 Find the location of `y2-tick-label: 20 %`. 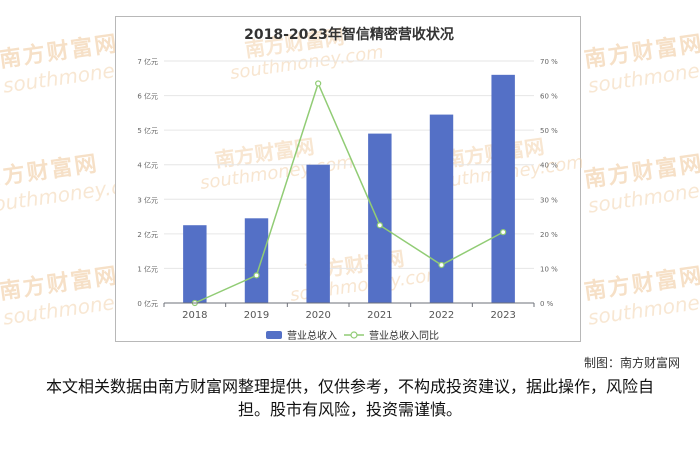

y2-tick-label: 20 % is located at coordinates (549, 235).